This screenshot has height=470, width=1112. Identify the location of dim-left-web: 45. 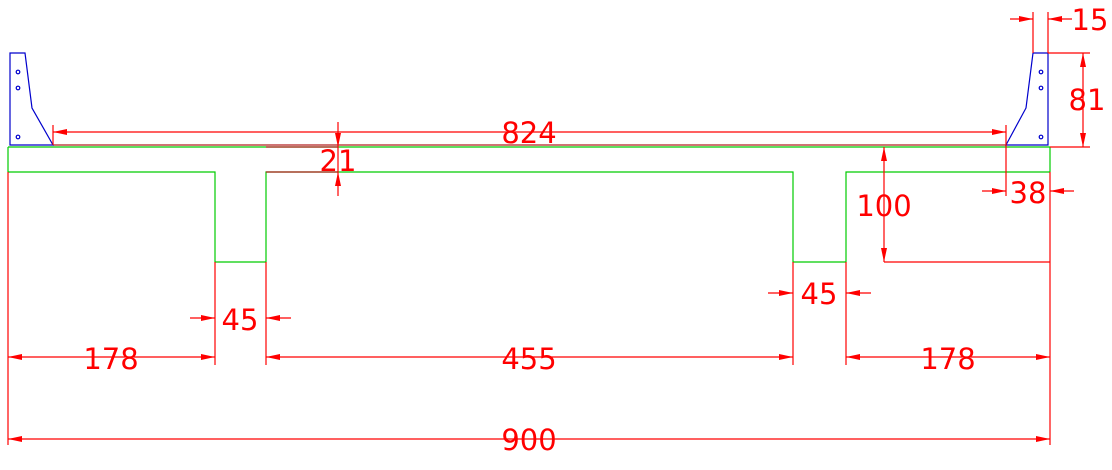
(240, 320).